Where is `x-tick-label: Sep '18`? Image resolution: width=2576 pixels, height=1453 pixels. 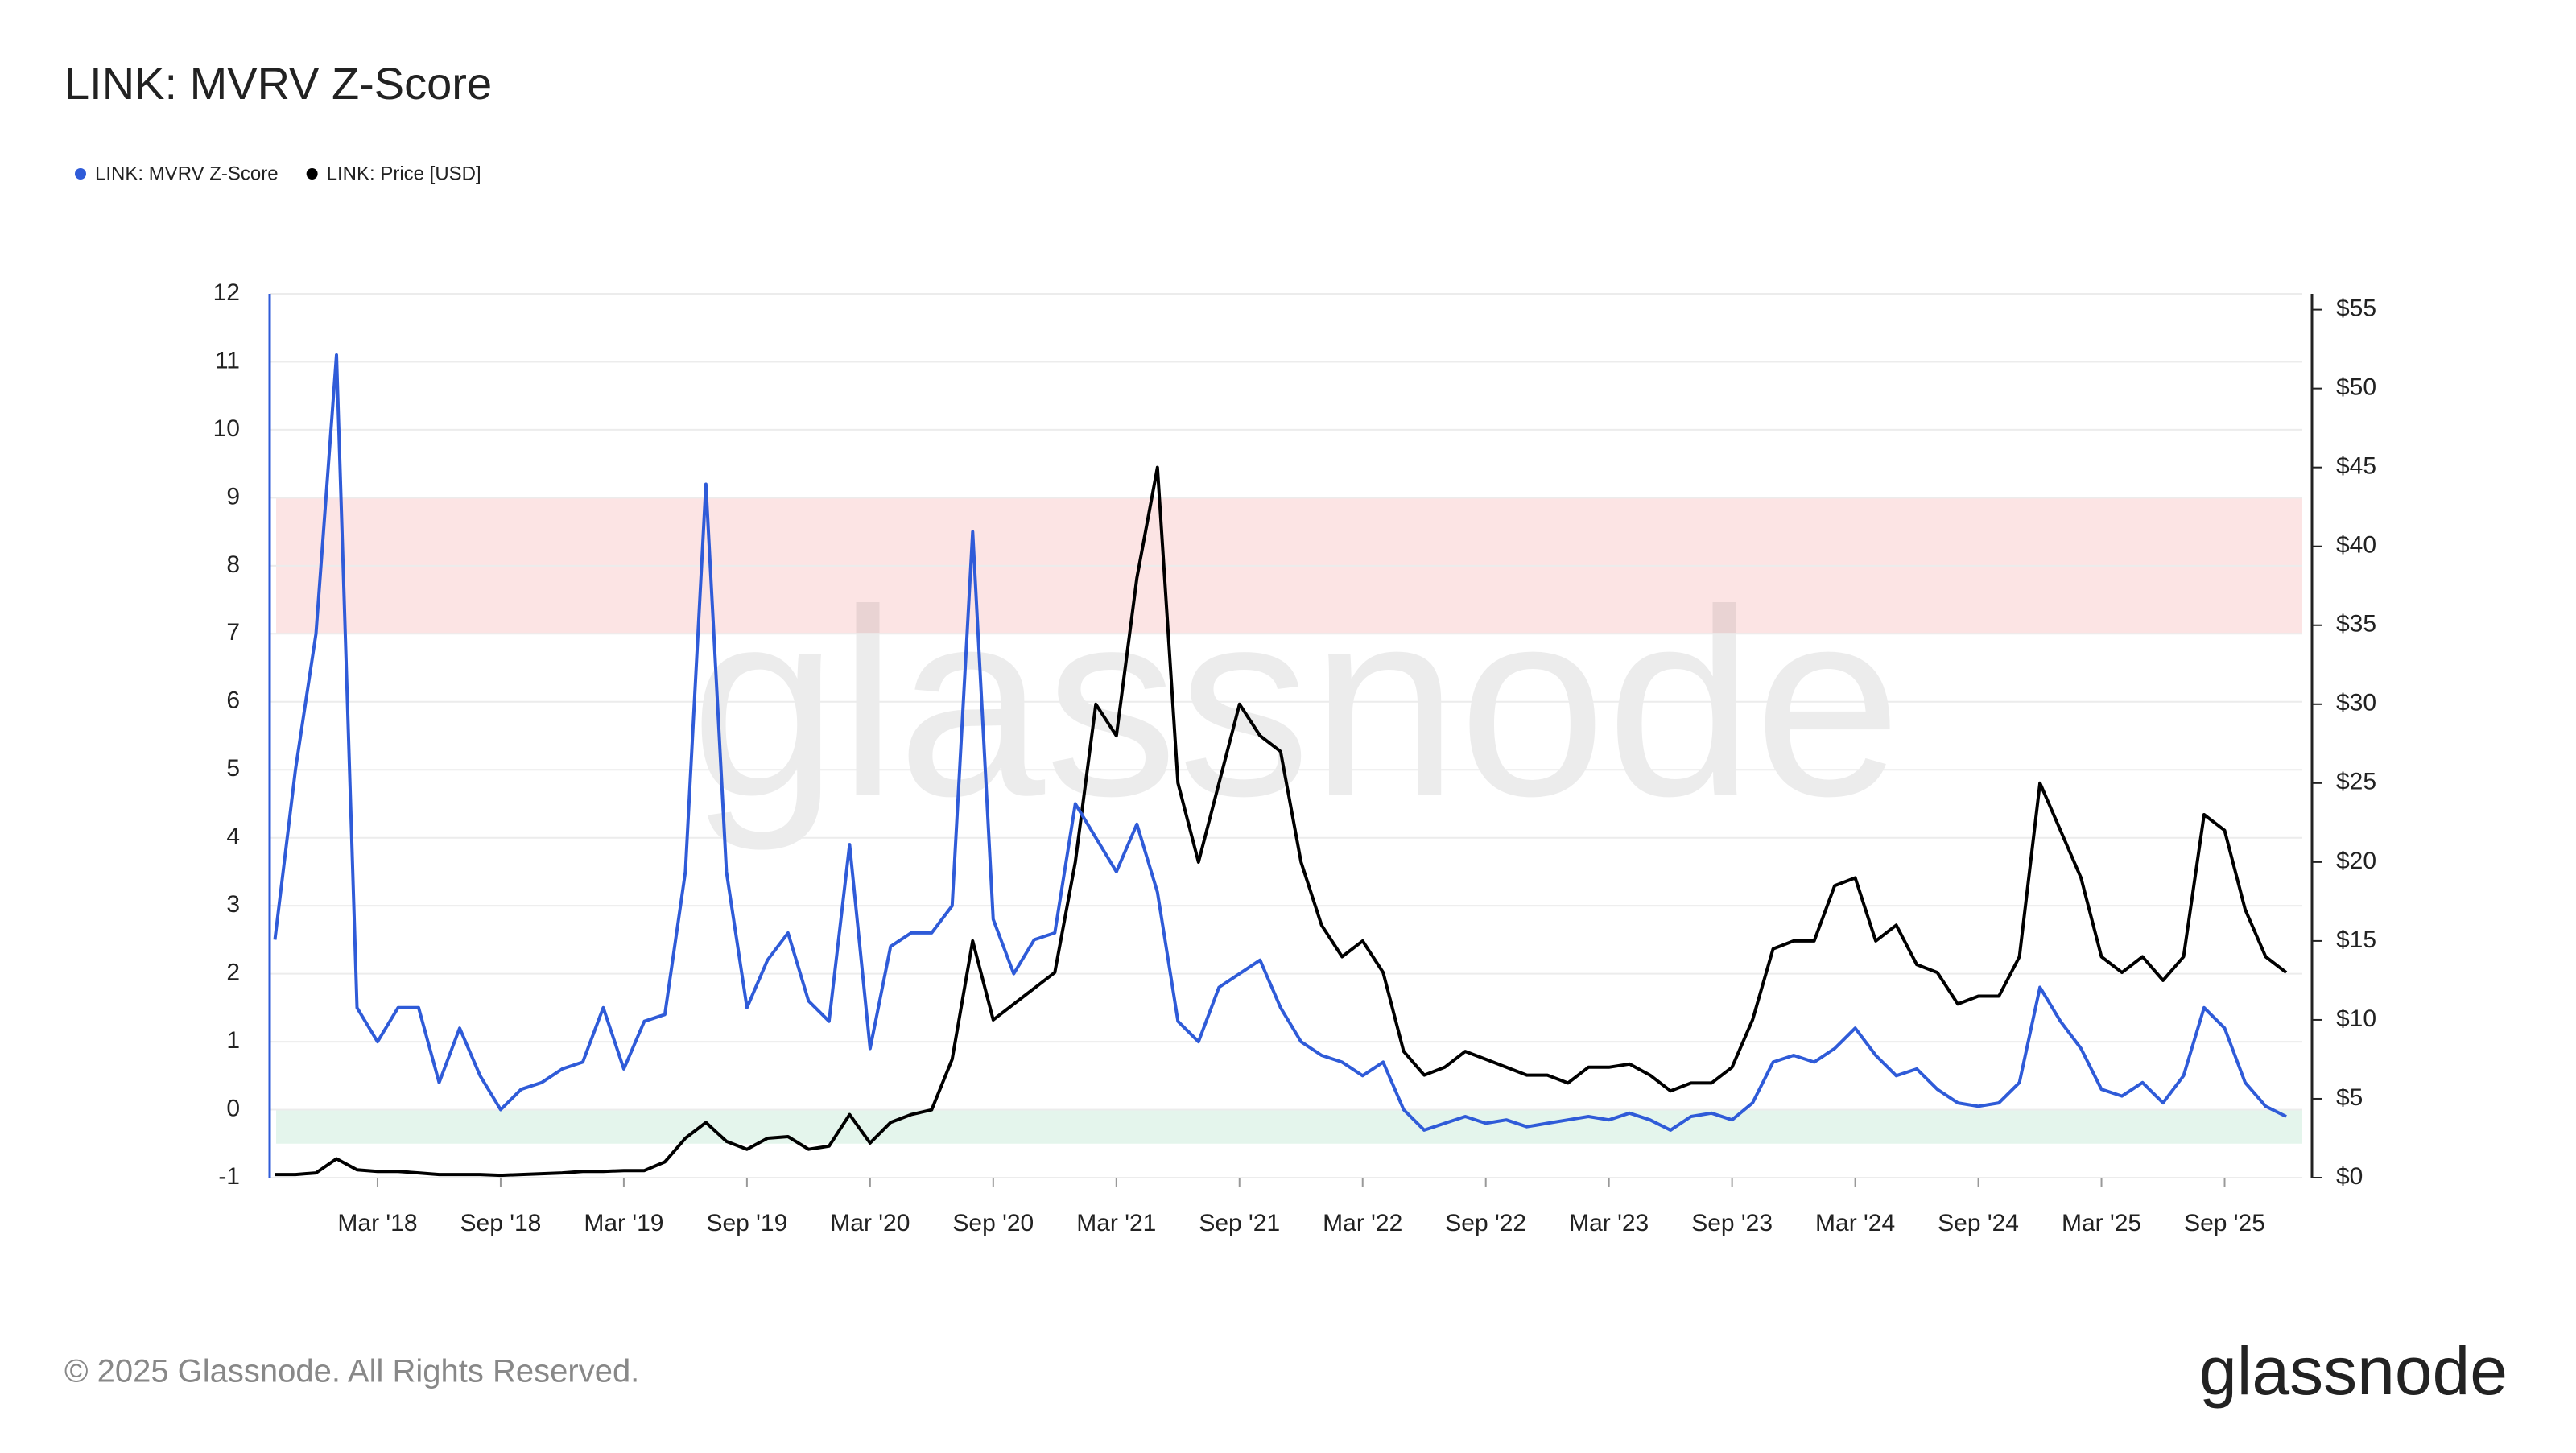 x-tick-label: Sep '18 is located at coordinates (501, 1223).